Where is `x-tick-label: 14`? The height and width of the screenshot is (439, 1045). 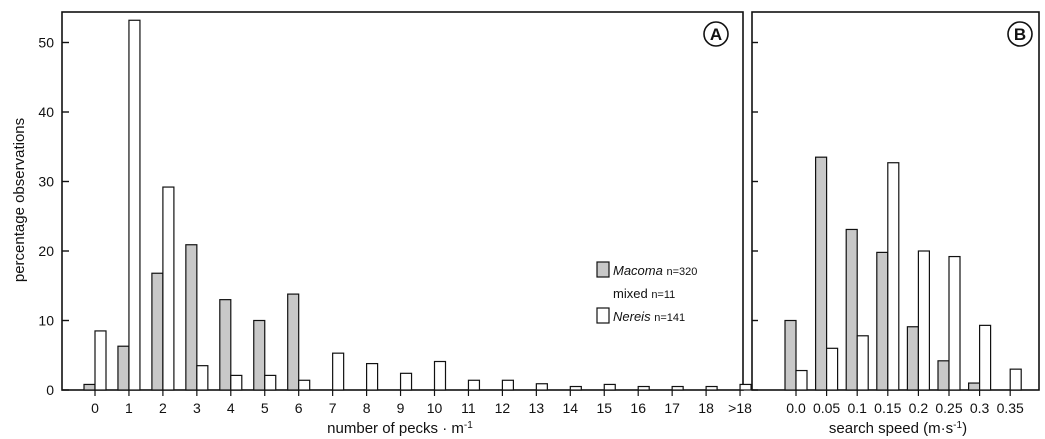 x-tick-label: 14 is located at coordinates (571, 408).